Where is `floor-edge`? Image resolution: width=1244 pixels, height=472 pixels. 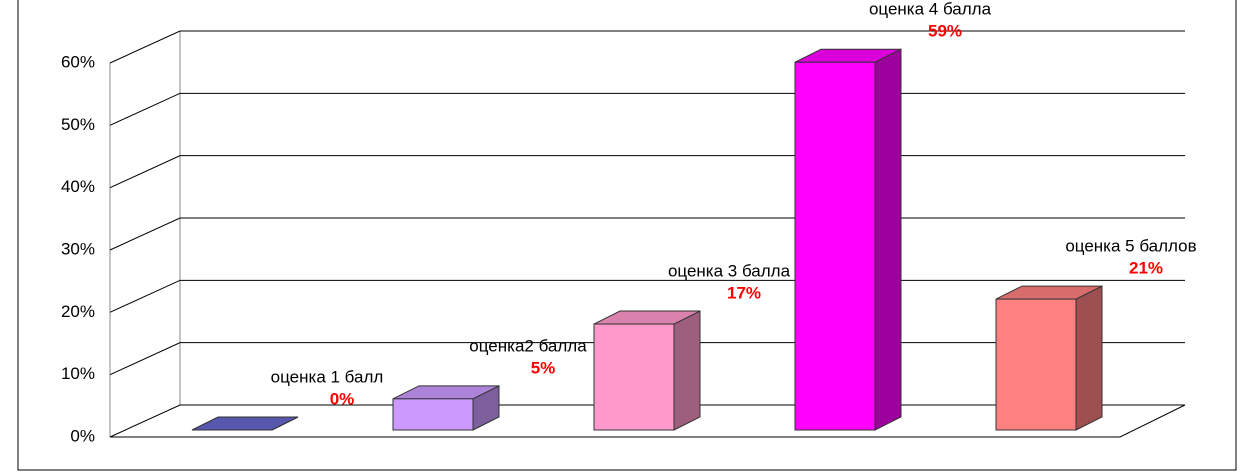 floor-edge is located at coordinates (648, 421).